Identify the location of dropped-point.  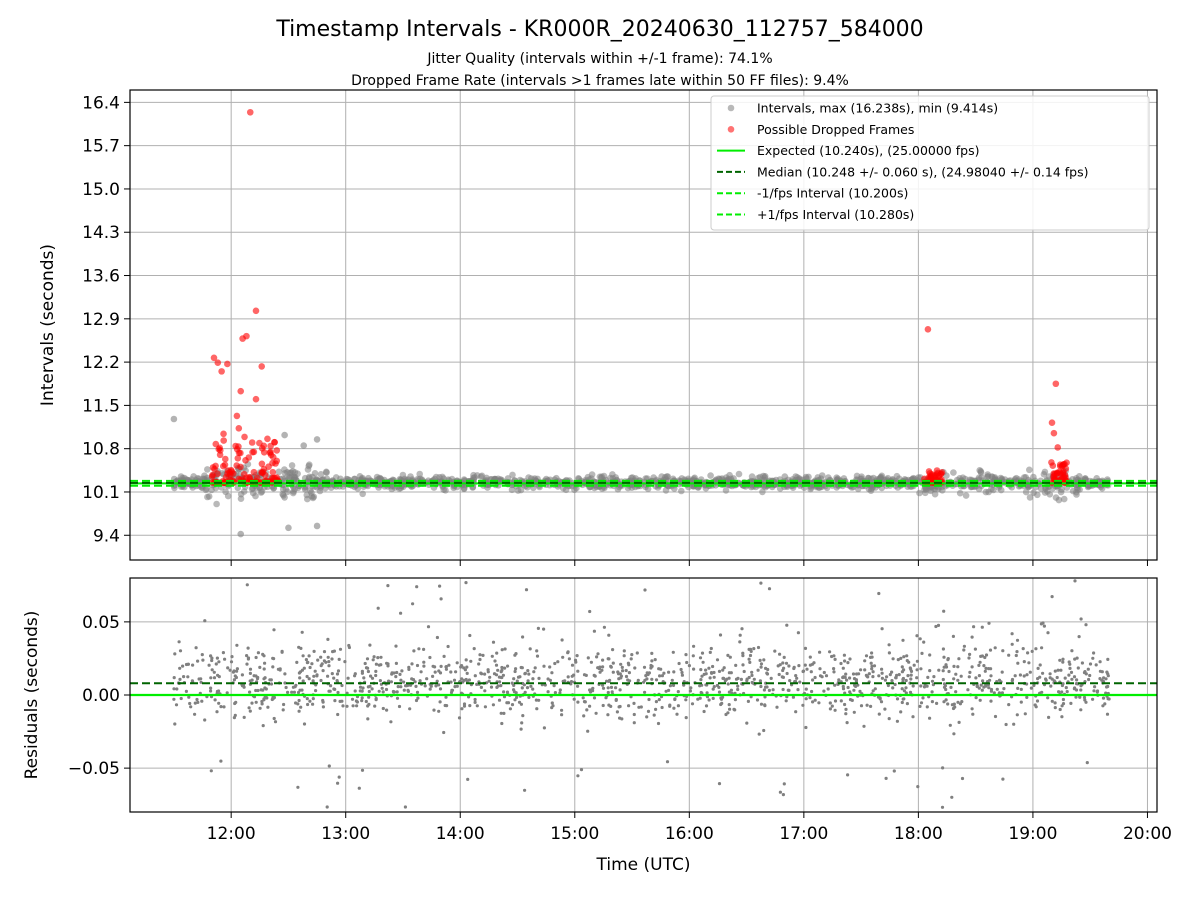
(236, 465).